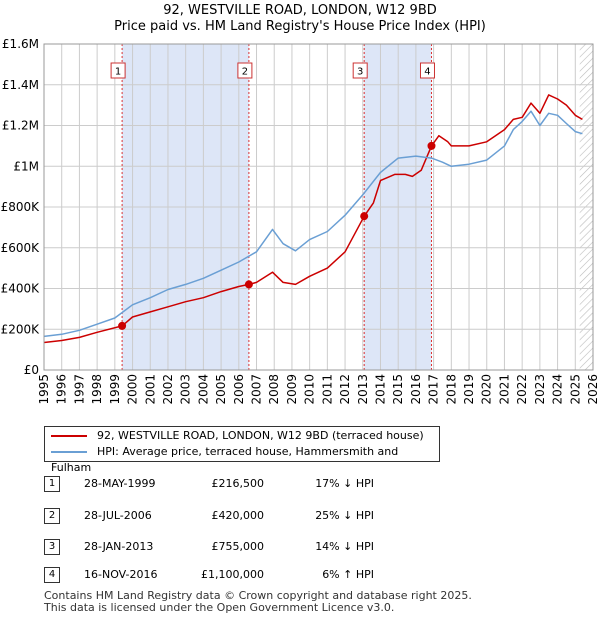  I want to click on transaction-hpi: 6% ↑ HPI, so click(348, 574).